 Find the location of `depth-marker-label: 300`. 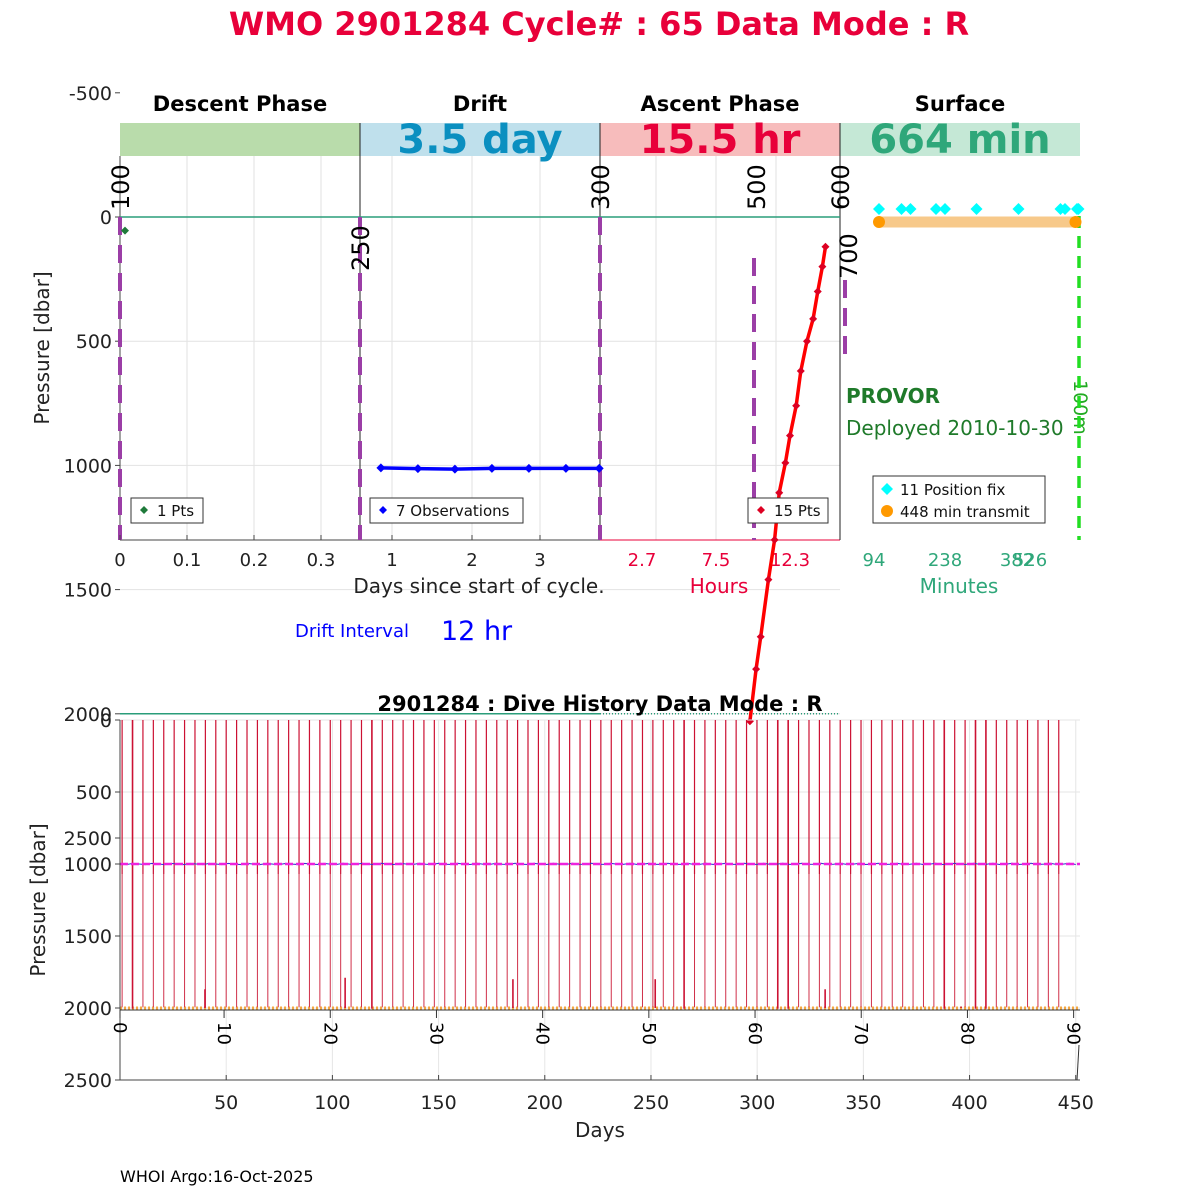

depth-marker-label: 300 is located at coordinates (601, 187).